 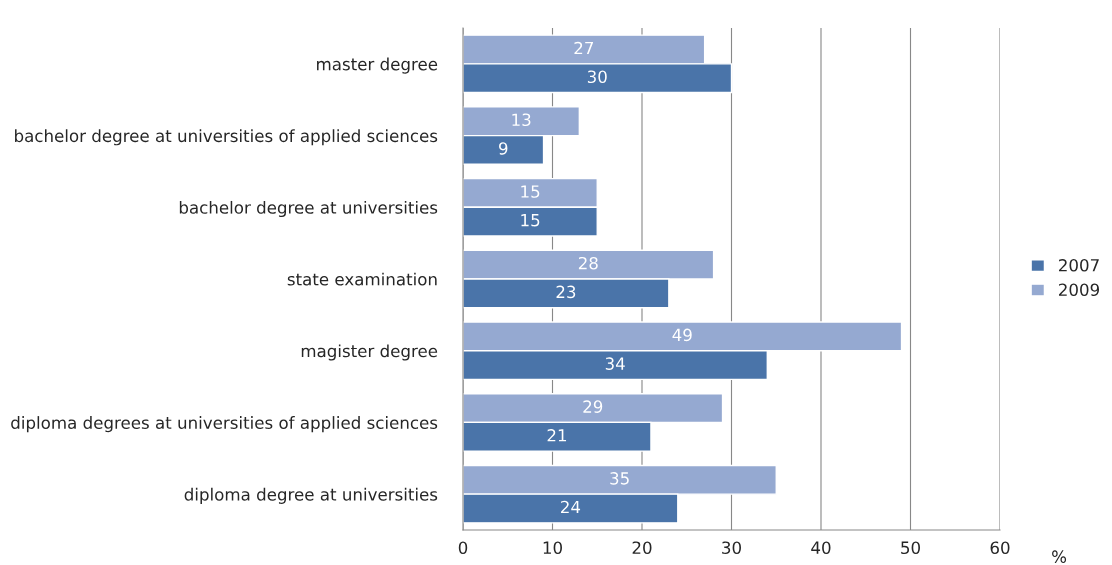 I want to click on data-label: 27, so click(x=583, y=48).